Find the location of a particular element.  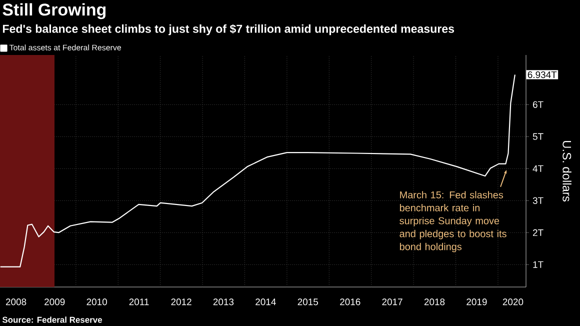

y-tick-label: 6T is located at coordinates (538, 104).